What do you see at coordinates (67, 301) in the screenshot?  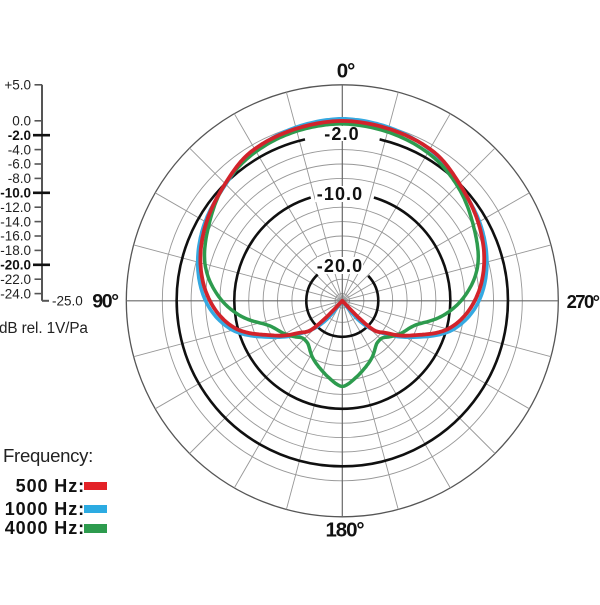 I see `svg-text: -25.0` at bounding box center [67, 301].